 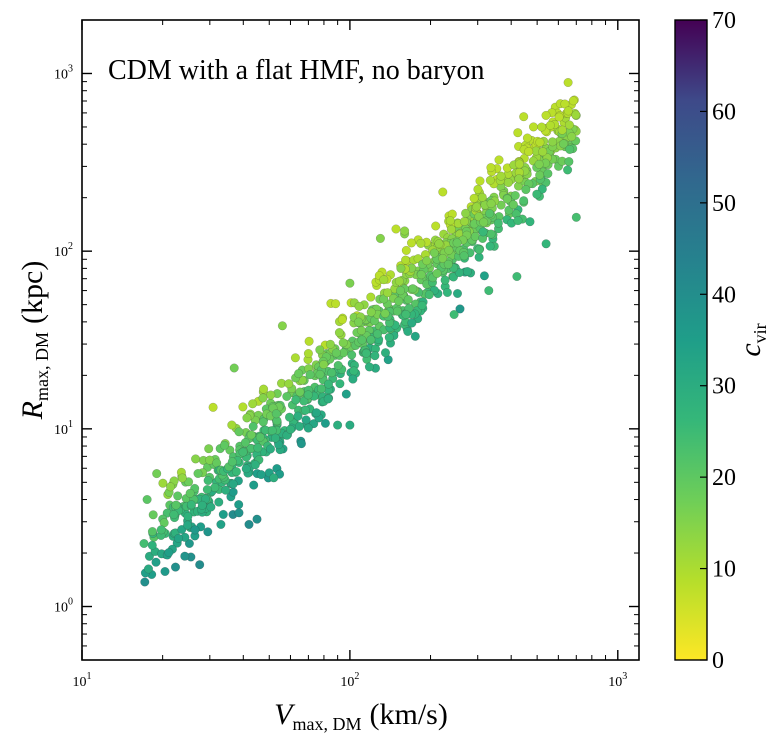 I want to click on colorbar-label-sub: vir, so click(x=760, y=333).